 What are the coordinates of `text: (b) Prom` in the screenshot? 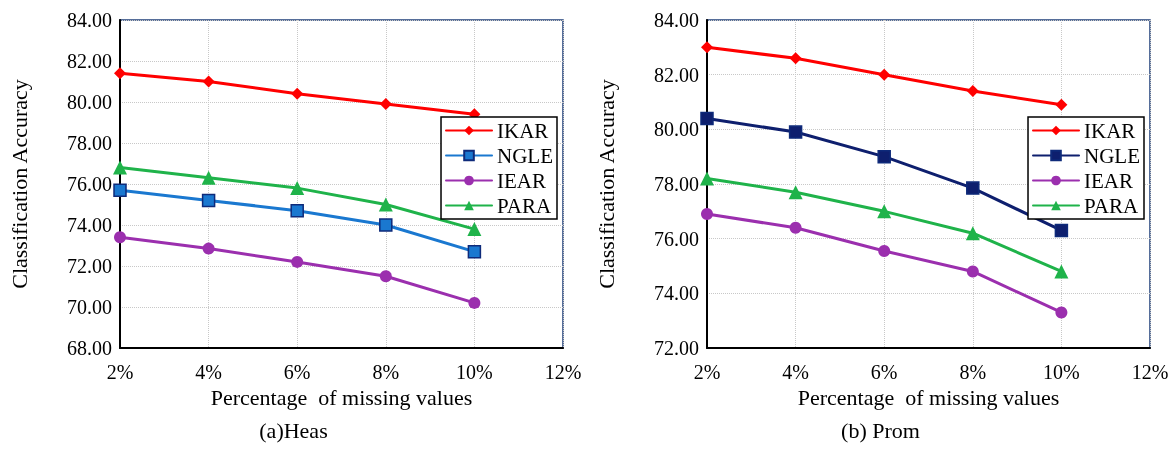 It's located at (880, 430).